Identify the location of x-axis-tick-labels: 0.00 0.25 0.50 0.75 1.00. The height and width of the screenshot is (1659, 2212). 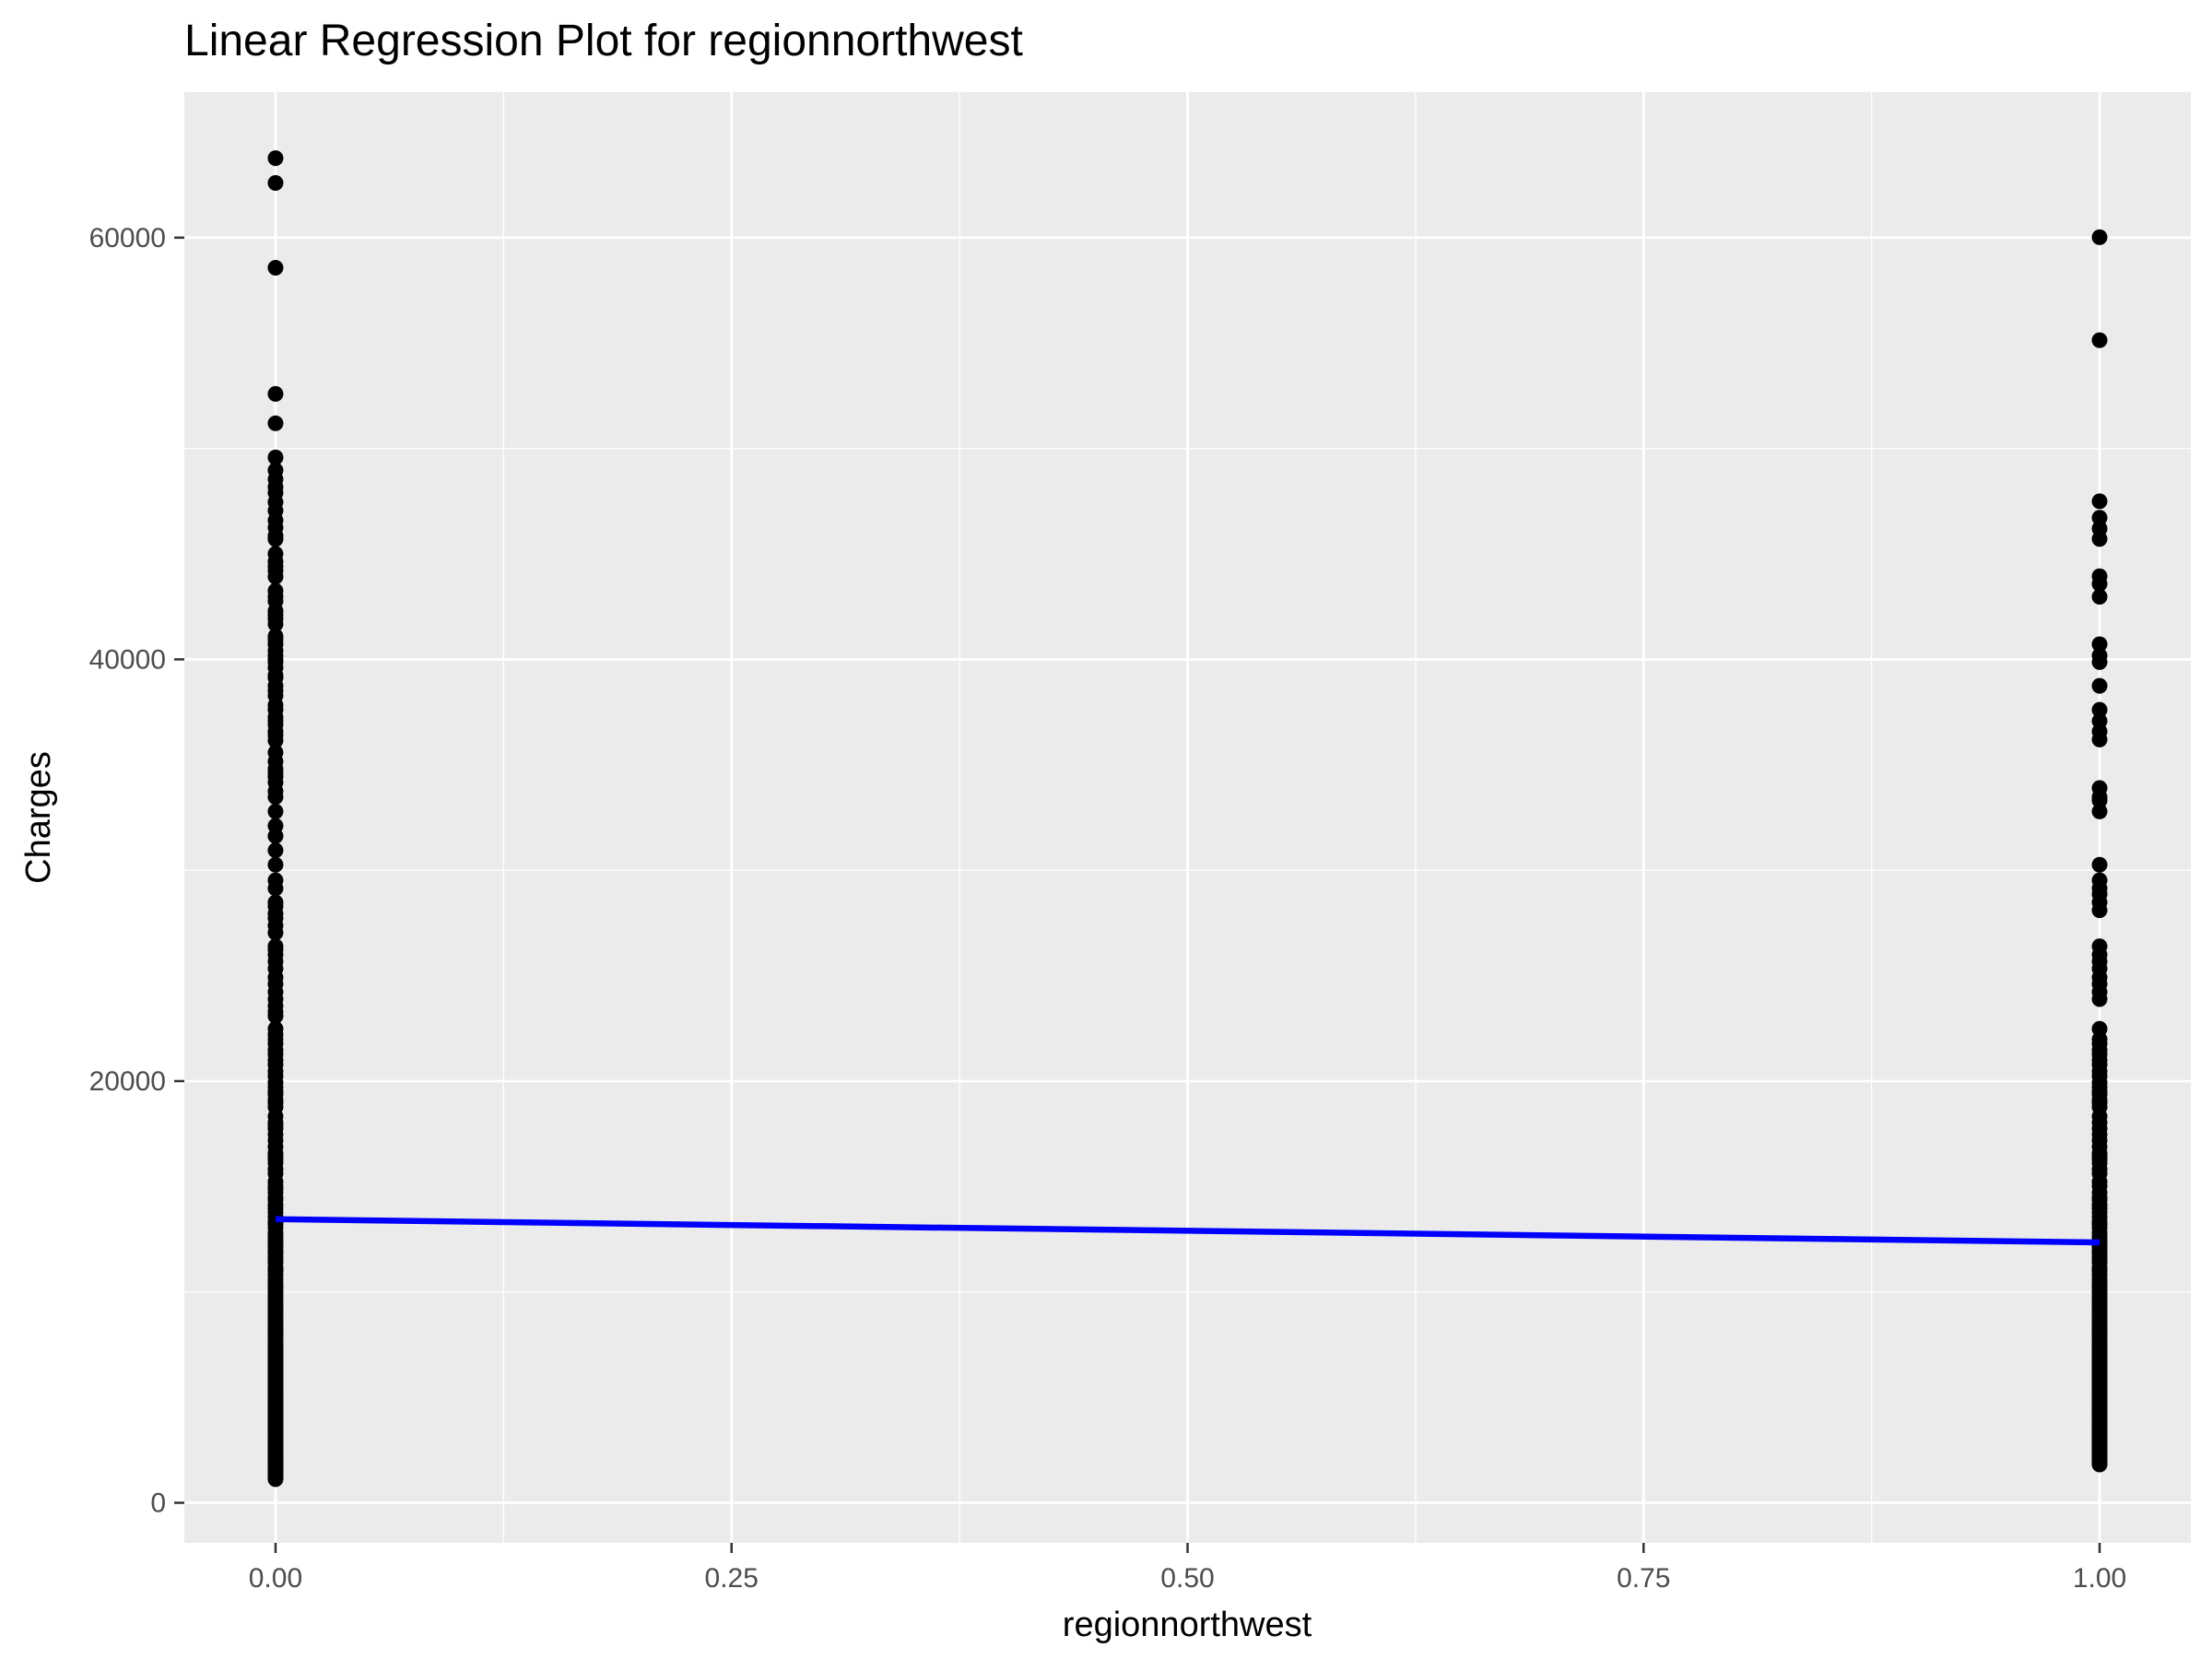
(1187, 1578).